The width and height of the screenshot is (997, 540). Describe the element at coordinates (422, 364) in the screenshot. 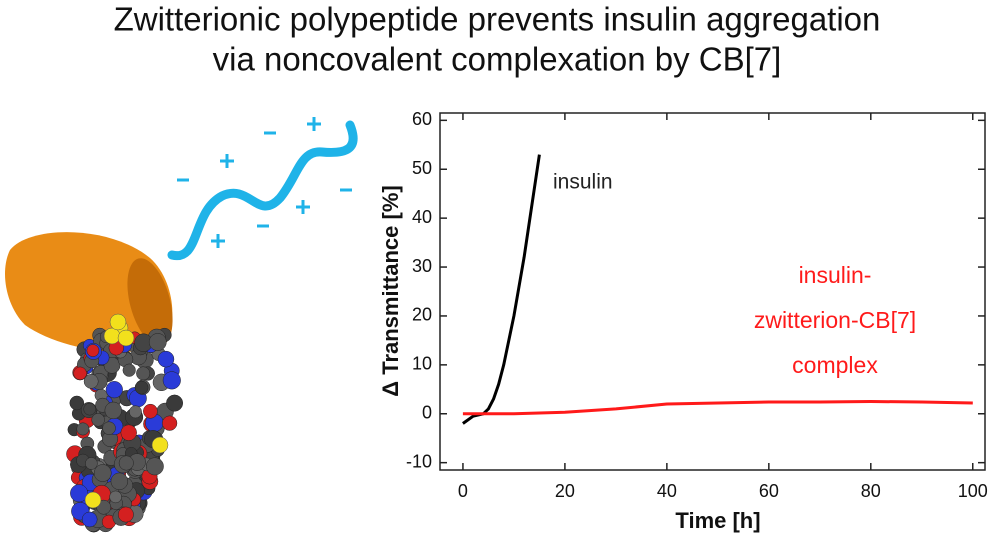

I see `y-tick-label: 10` at that location.